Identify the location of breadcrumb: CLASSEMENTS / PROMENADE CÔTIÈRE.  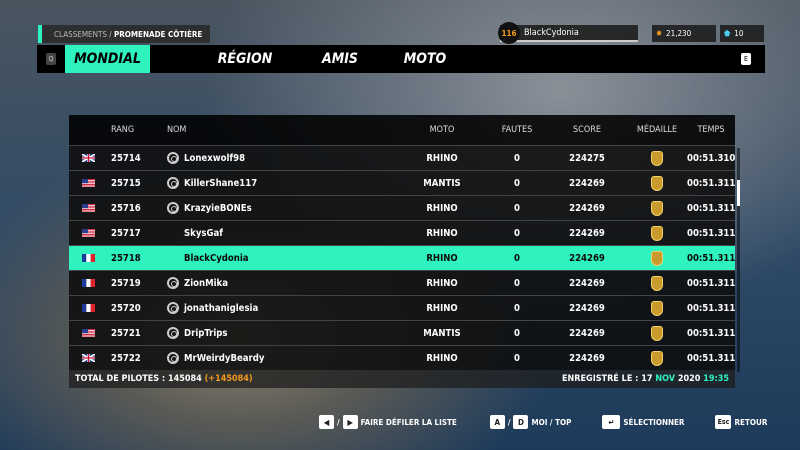
(124, 34).